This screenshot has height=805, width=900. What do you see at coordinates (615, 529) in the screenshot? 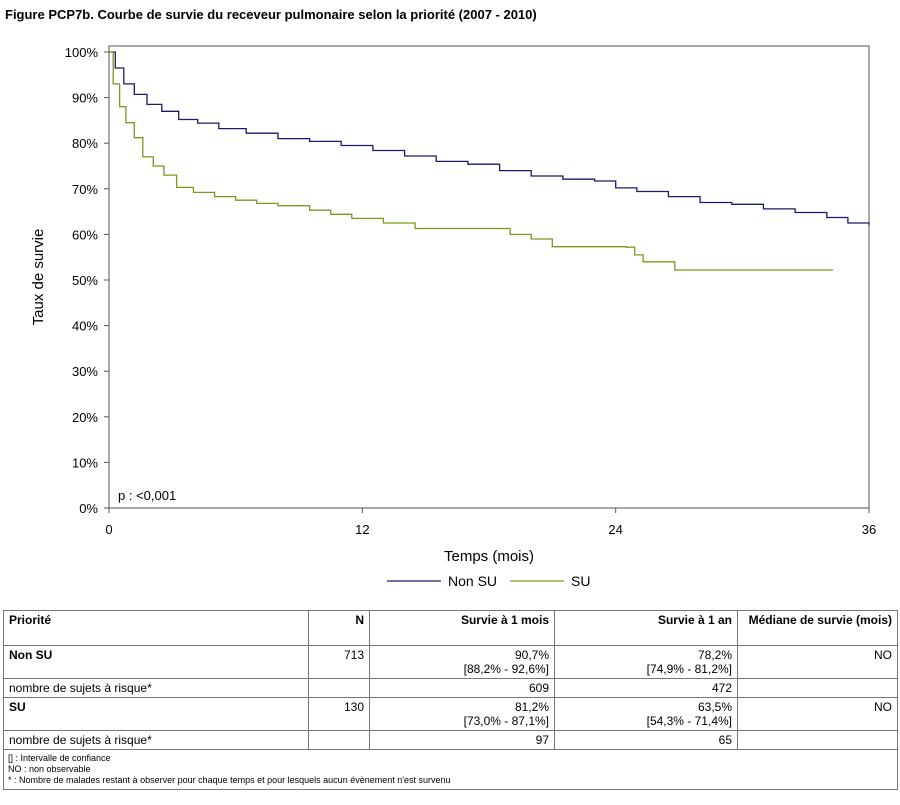
I see `x-tick-label: 24` at bounding box center [615, 529].